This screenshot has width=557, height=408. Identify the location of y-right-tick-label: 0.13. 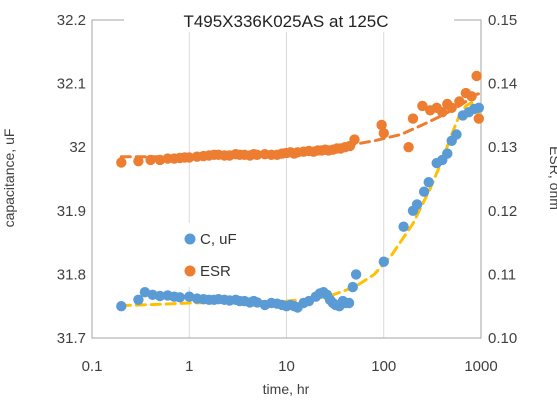
(502, 147).